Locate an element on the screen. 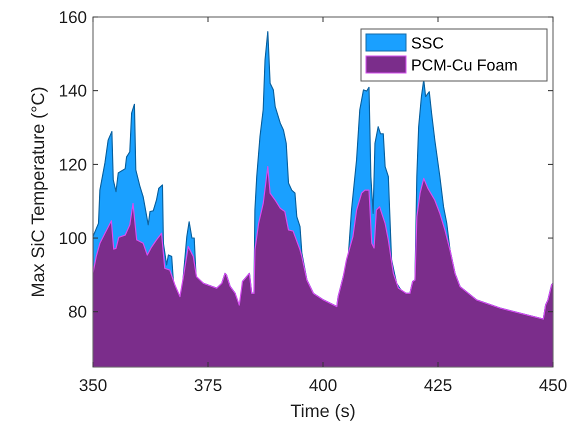 This screenshot has height=425, width=575. y-tick-label: 80 is located at coordinates (77, 312).